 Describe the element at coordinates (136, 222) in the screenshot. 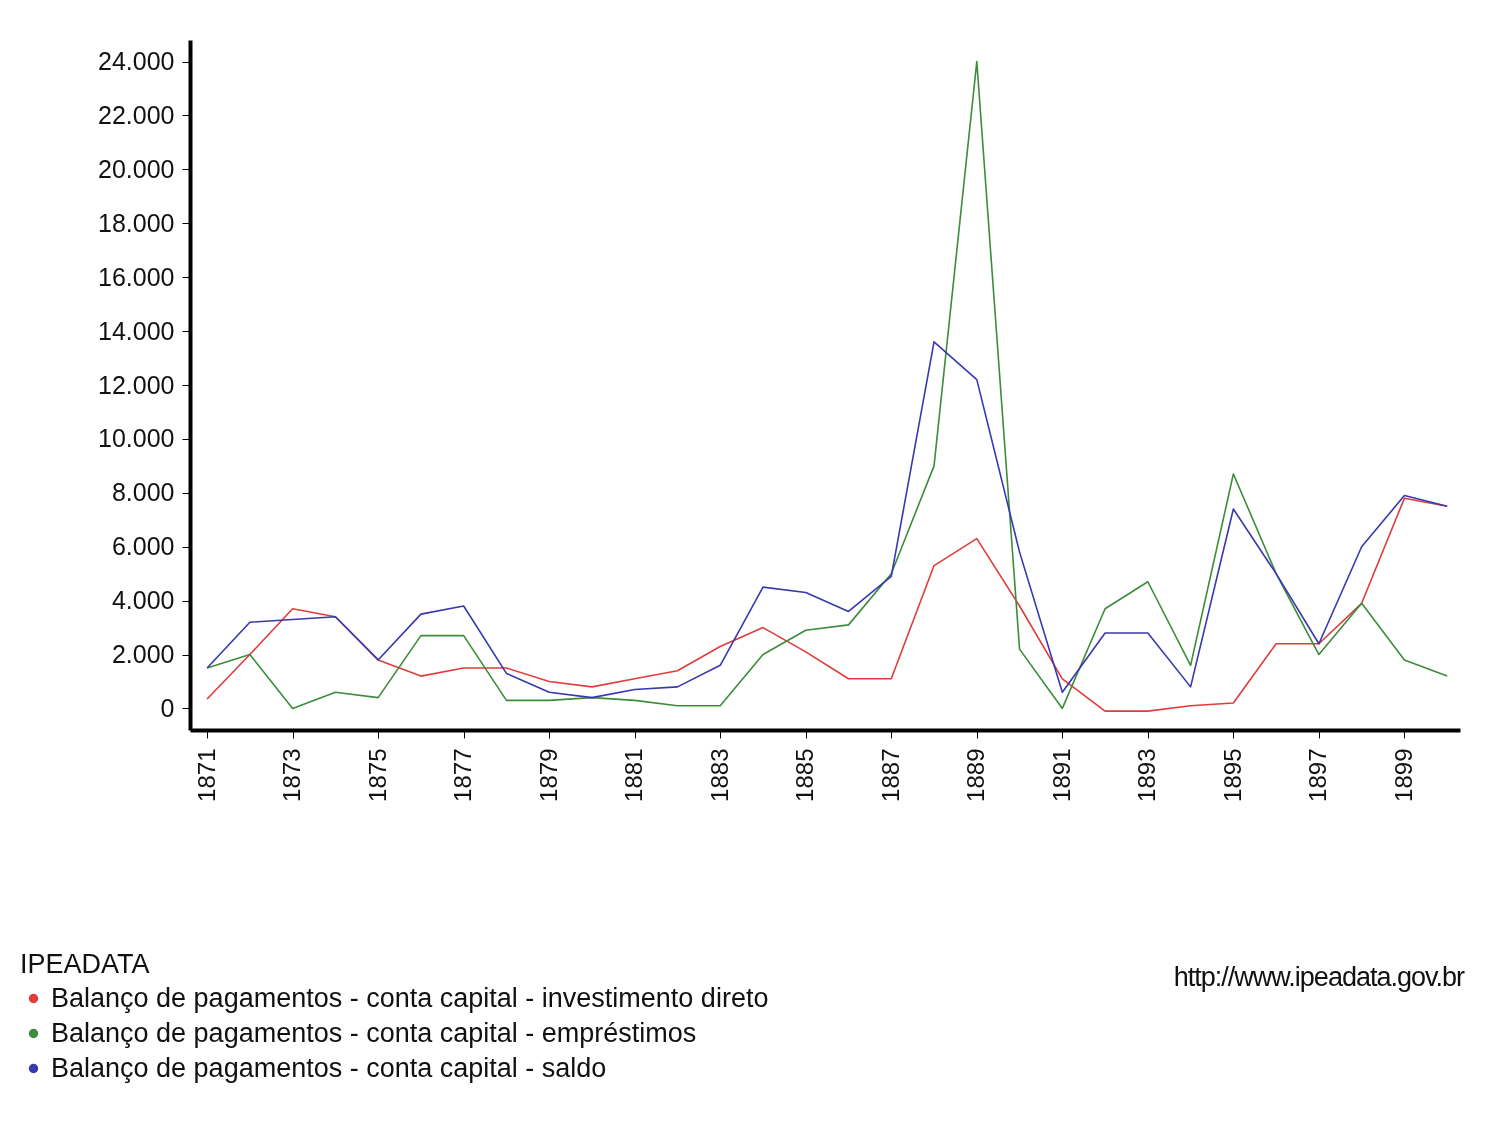

I see `y-tick-label: 18.000` at that location.